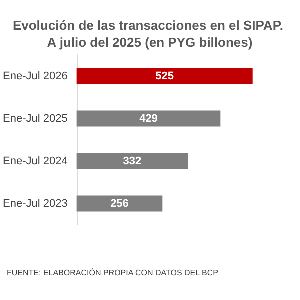  Describe the element at coordinates (35, 204) in the screenshot. I see `y-tick-label: Ene-Jul 2023` at that location.